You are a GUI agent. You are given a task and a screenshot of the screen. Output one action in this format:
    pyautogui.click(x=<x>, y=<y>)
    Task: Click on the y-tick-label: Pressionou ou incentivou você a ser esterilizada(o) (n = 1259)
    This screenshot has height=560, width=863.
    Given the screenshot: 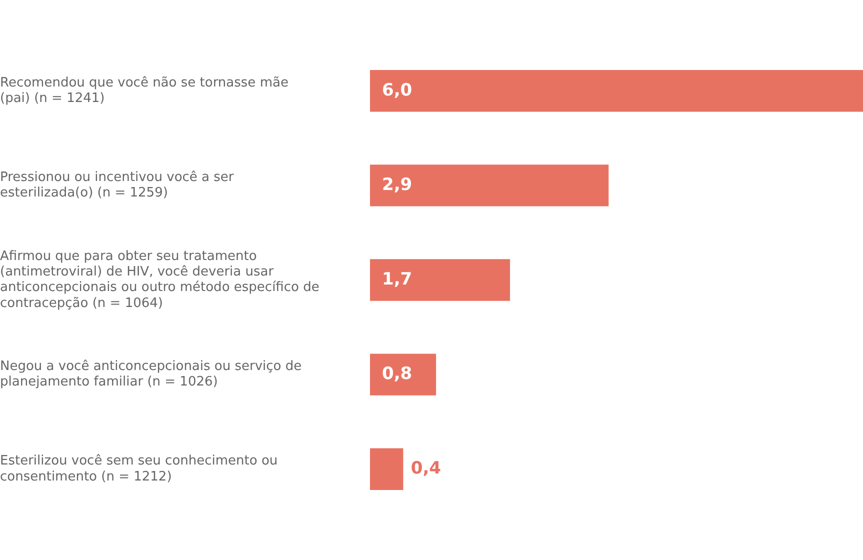 What is the action you would take?
    pyautogui.click(x=117, y=185)
    